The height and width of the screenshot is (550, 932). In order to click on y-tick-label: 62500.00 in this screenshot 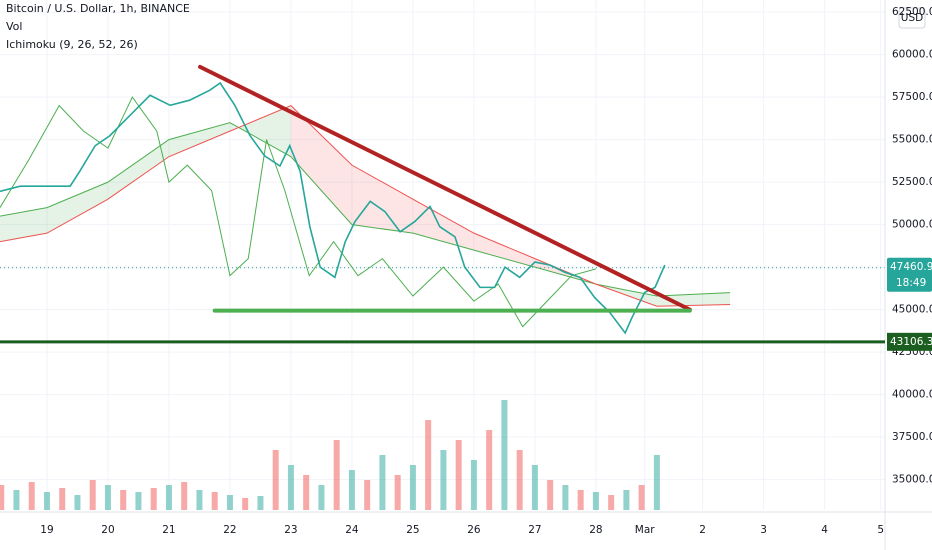, I will do `click(912, 12)`.